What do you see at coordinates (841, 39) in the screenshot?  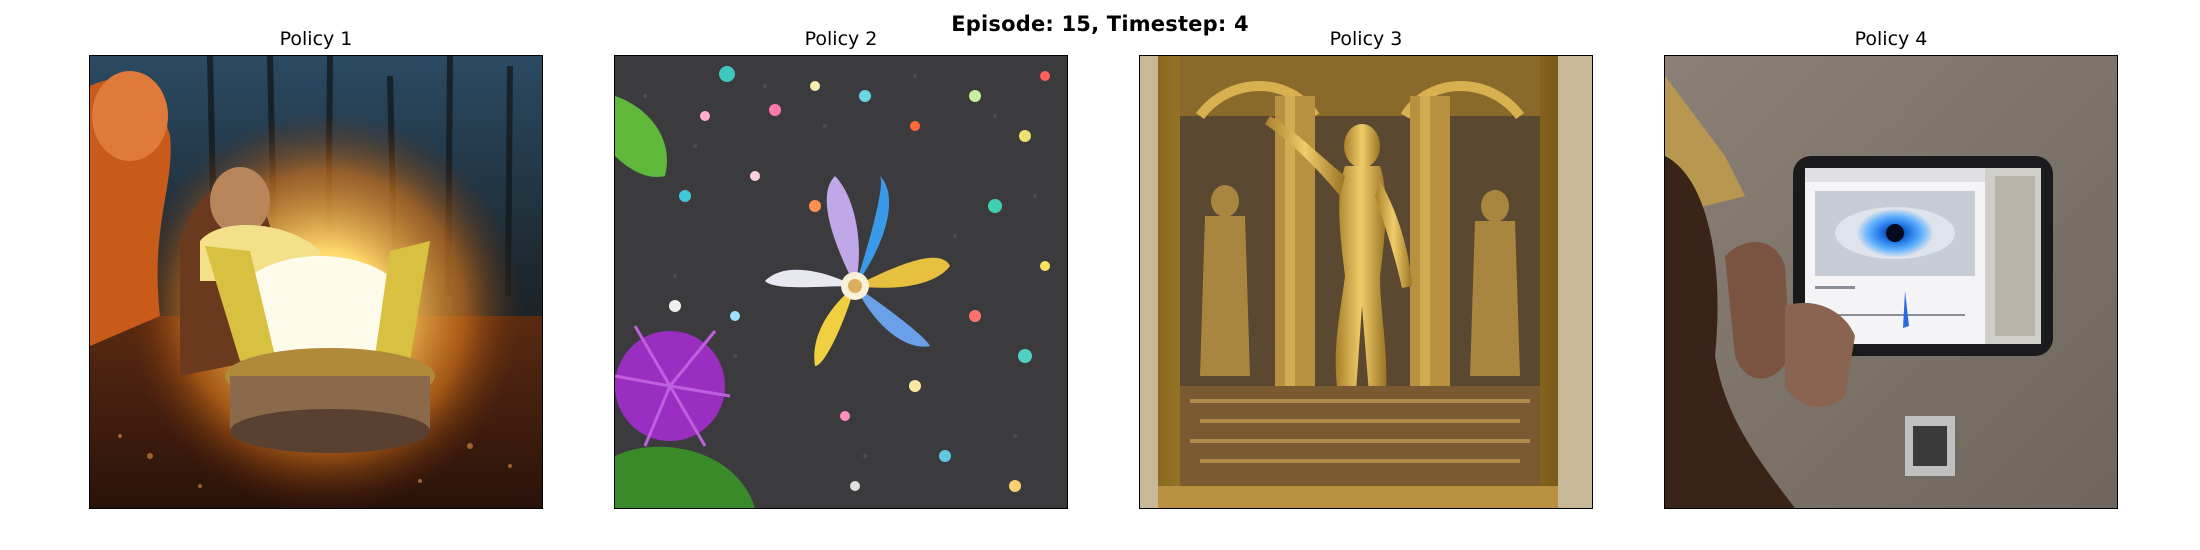 I see `panel-title: Policy 2` at bounding box center [841, 39].